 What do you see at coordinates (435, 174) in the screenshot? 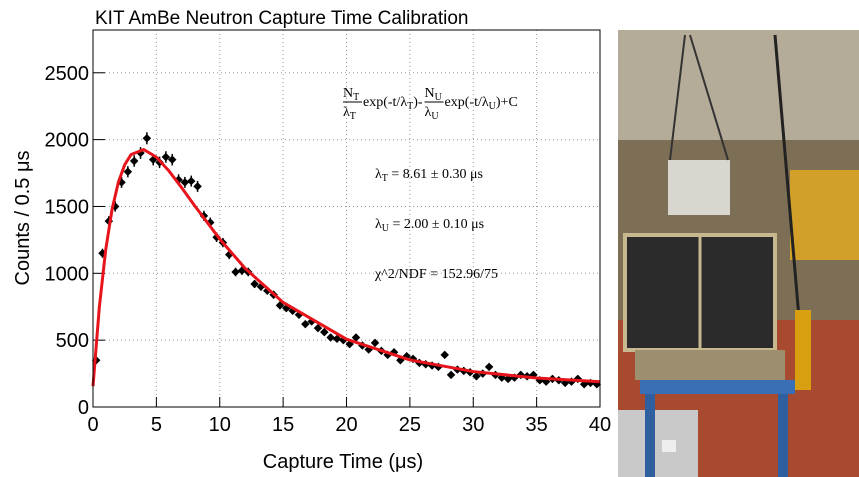
I see `formula-part: = 8.61 ± 0.30 μs` at bounding box center [435, 174].